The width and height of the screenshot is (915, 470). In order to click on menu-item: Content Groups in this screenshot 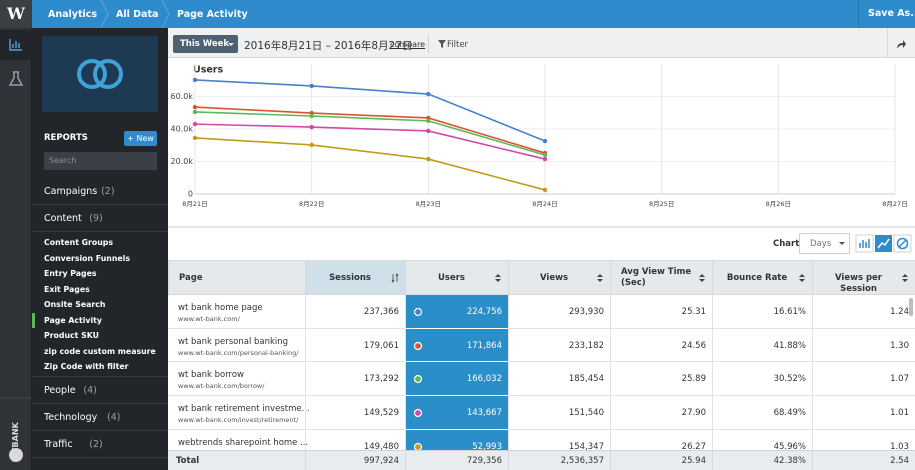, I will do `click(100, 243)`.